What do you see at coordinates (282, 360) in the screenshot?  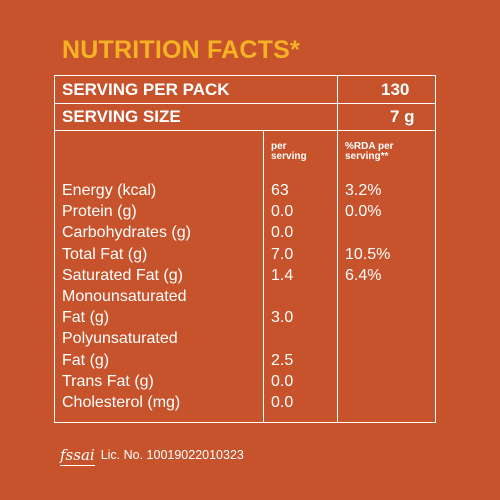 I see `nutrient-value: 2.5` at bounding box center [282, 360].